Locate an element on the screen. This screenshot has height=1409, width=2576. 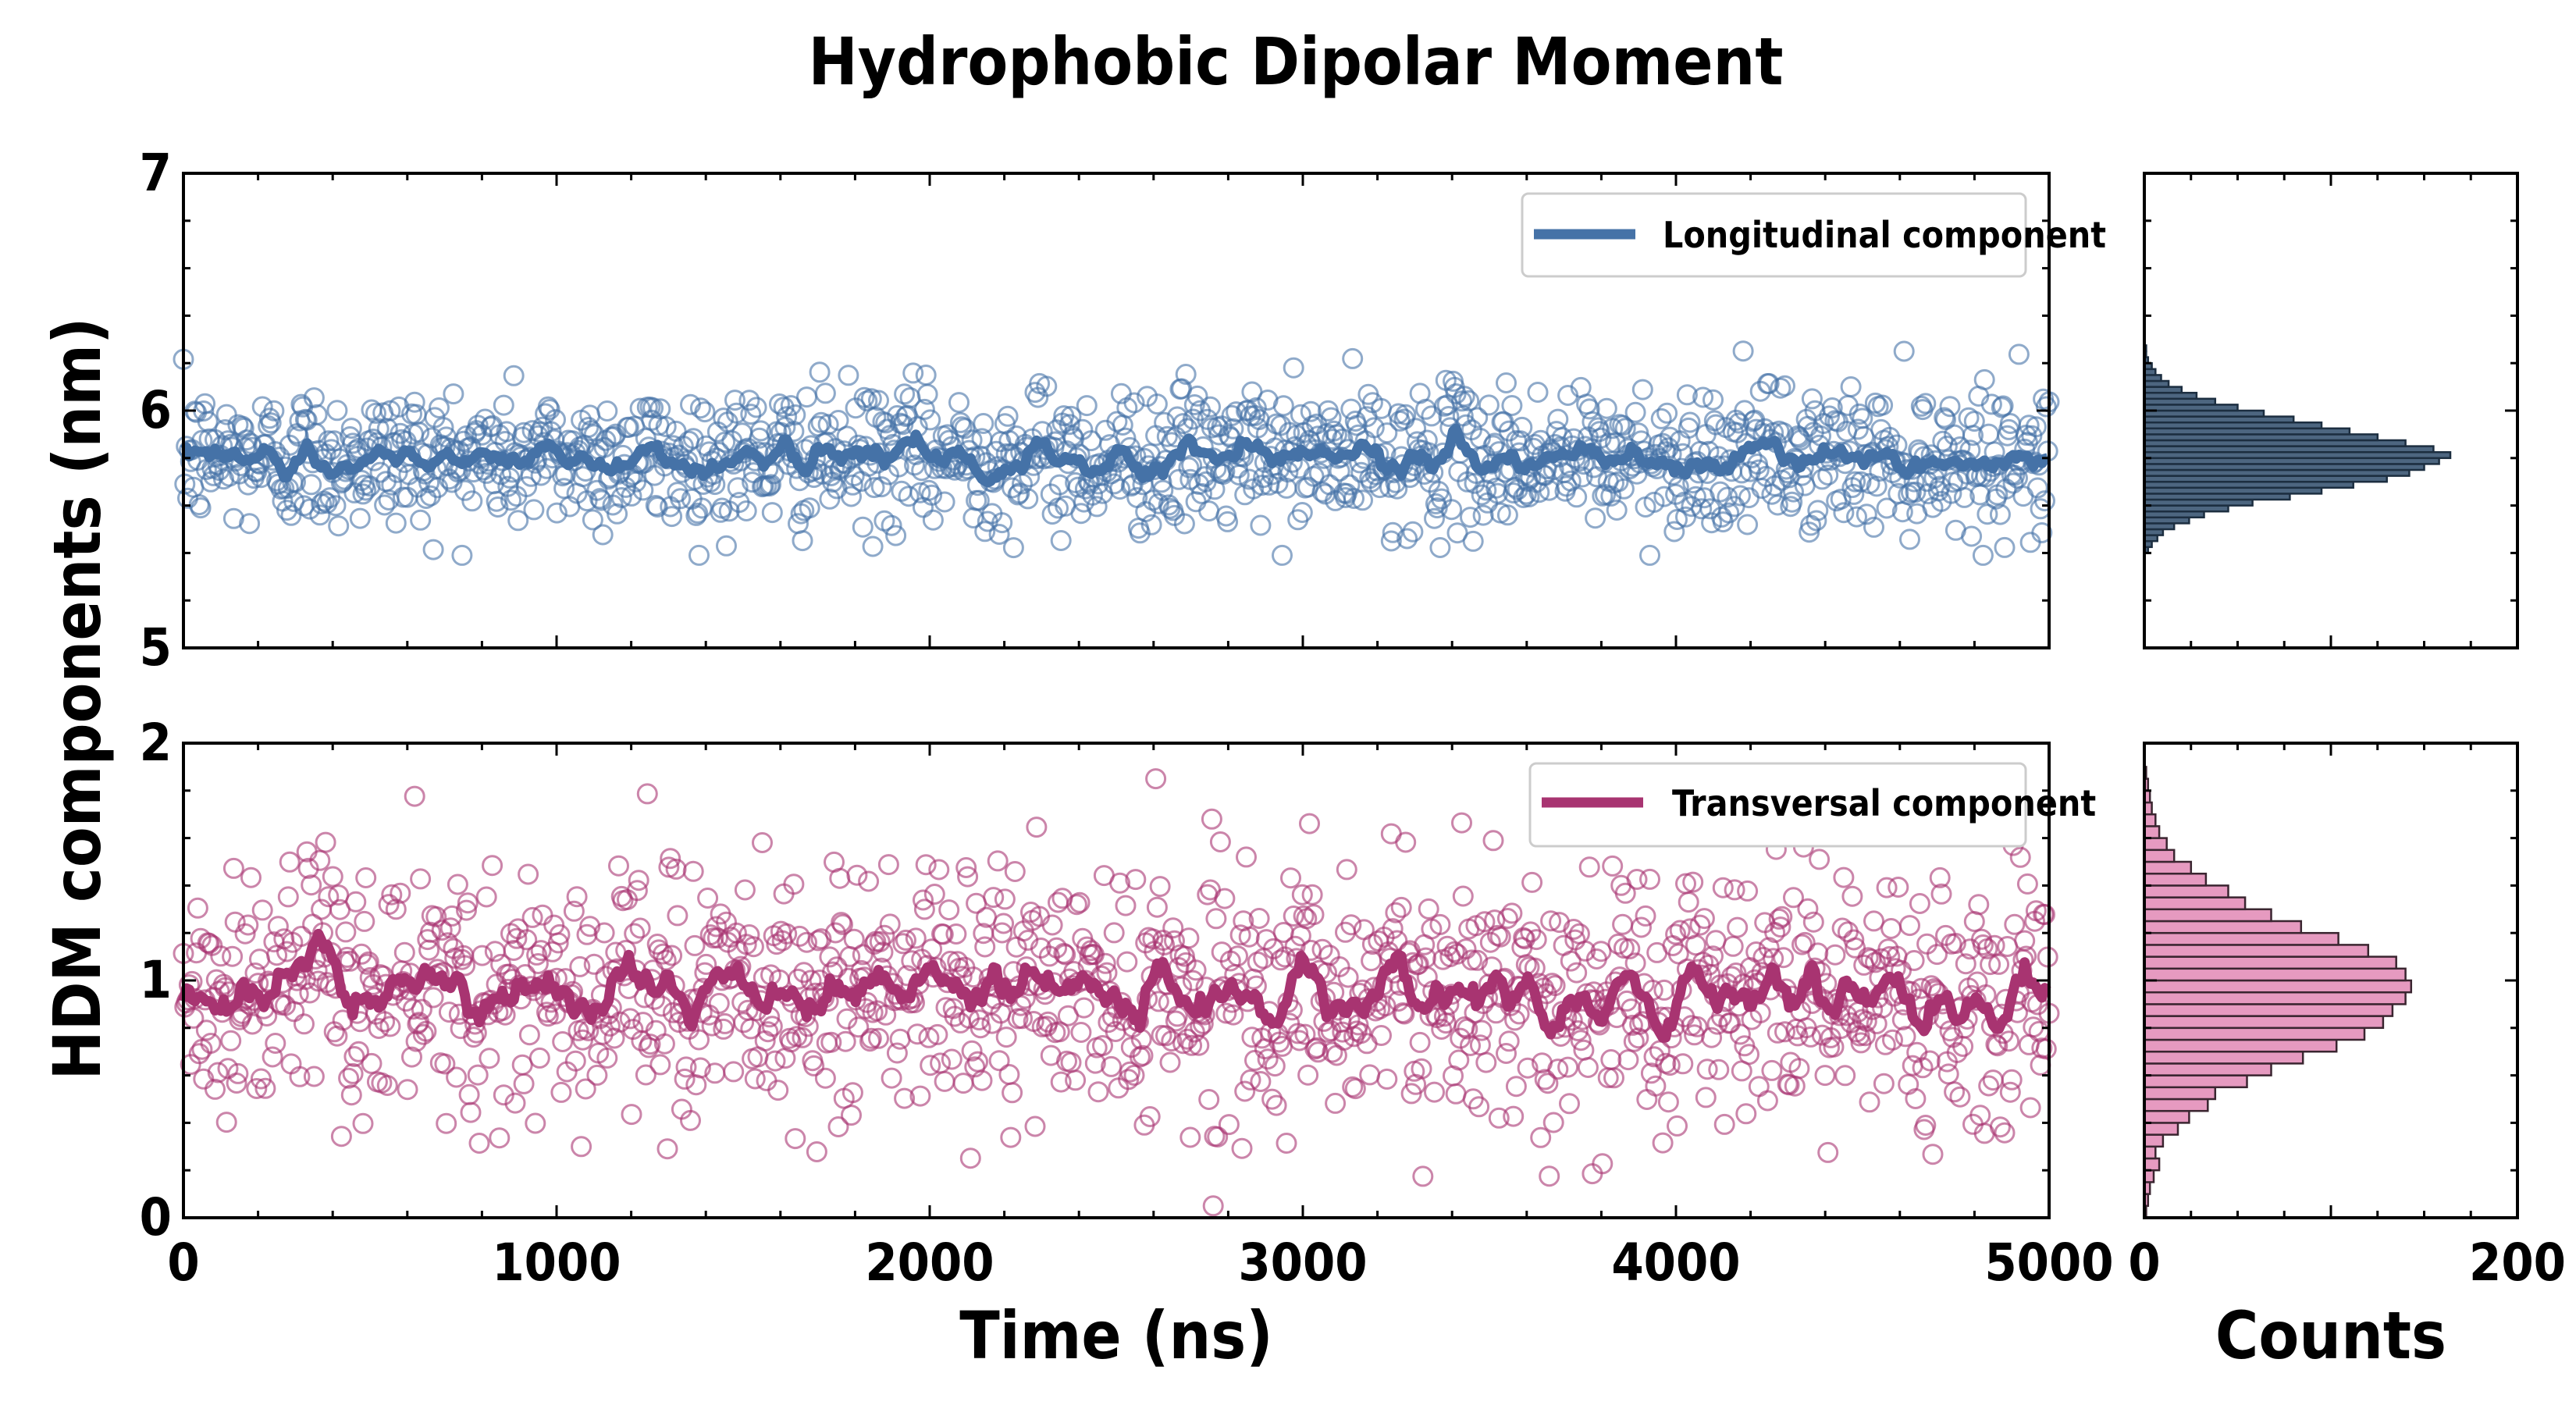
transversal-legend: Transversal component is located at coordinates (1812, 805).